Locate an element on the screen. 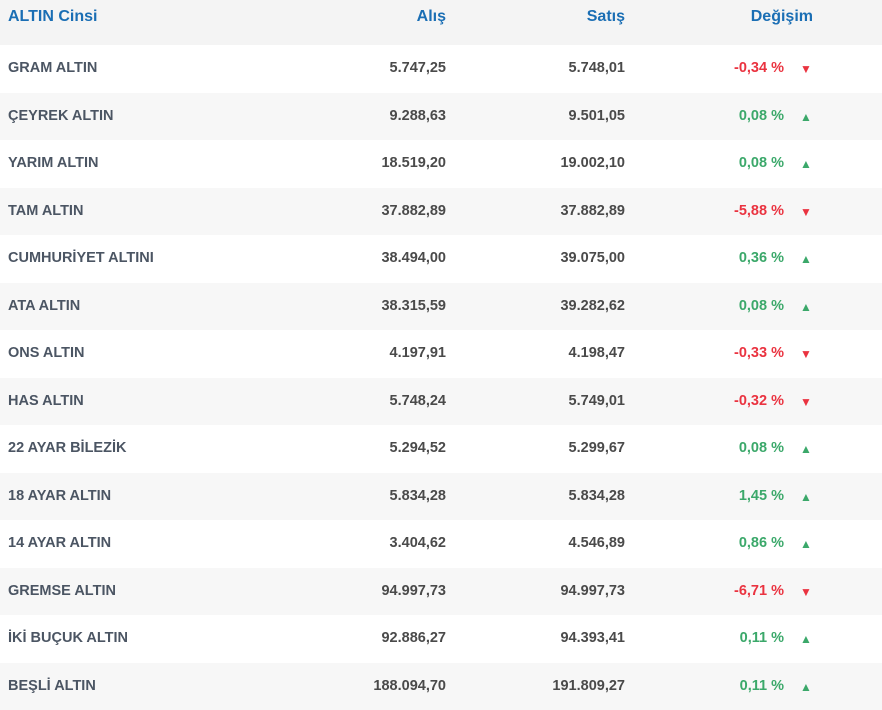 Image resolution: width=882 pixels, height=710 pixels. gold-type-name: TAM ALTIN is located at coordinates (45, 211).